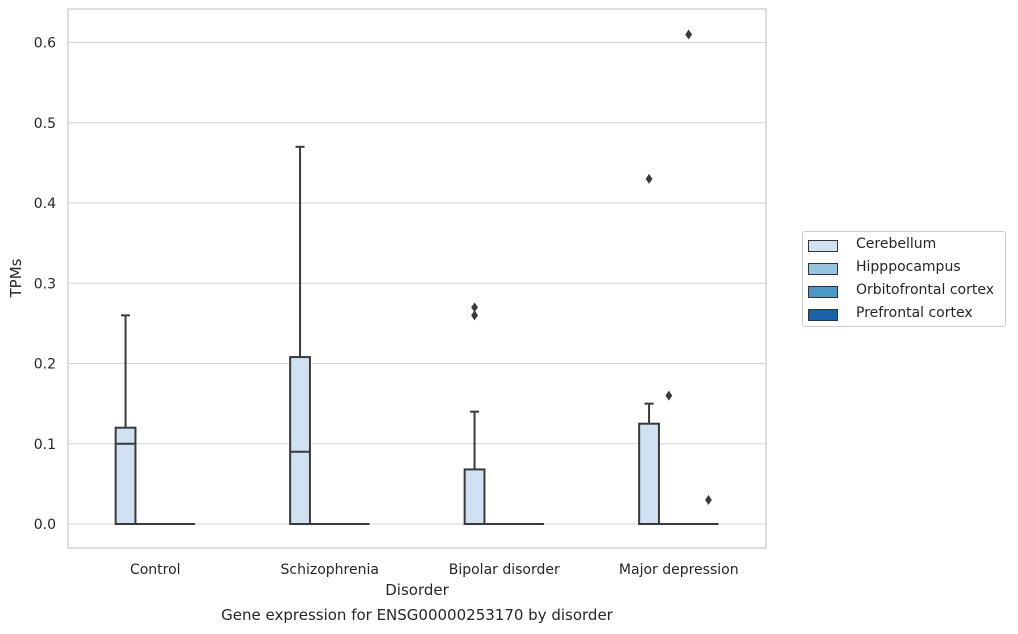  Describe the element at coordinates (688, 277) in the screenshot. I see `box-orbitofrontal-cortex` at that location.